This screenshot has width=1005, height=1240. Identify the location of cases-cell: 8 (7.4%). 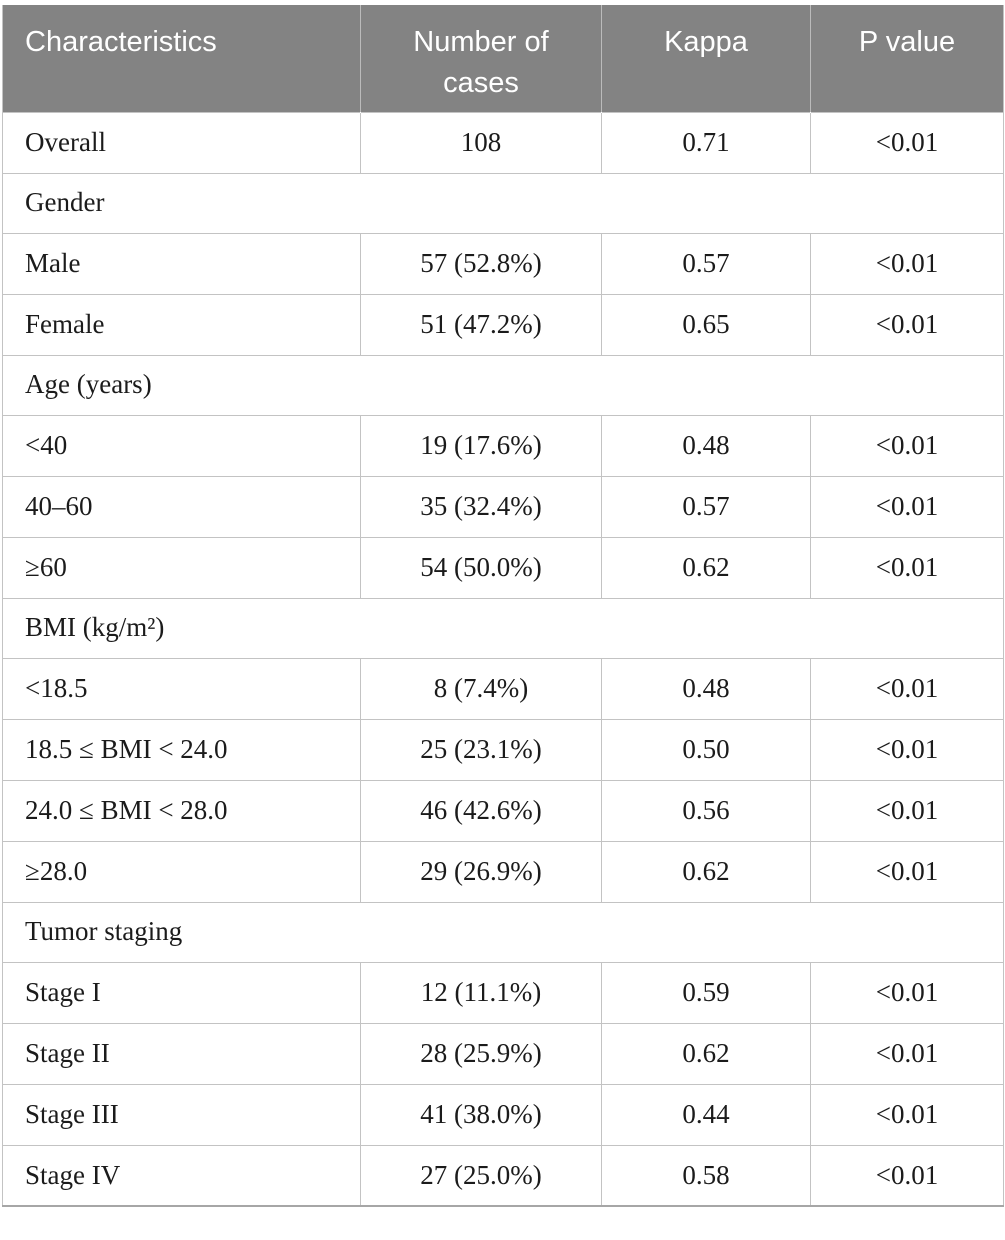
(481, 688).